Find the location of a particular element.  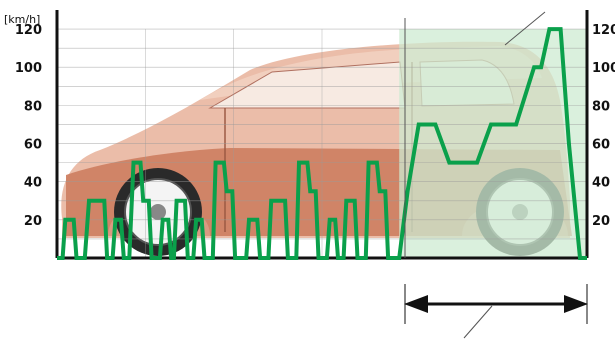

y-axis-unit-label: [km/h] is located at coordinates (22, 19).